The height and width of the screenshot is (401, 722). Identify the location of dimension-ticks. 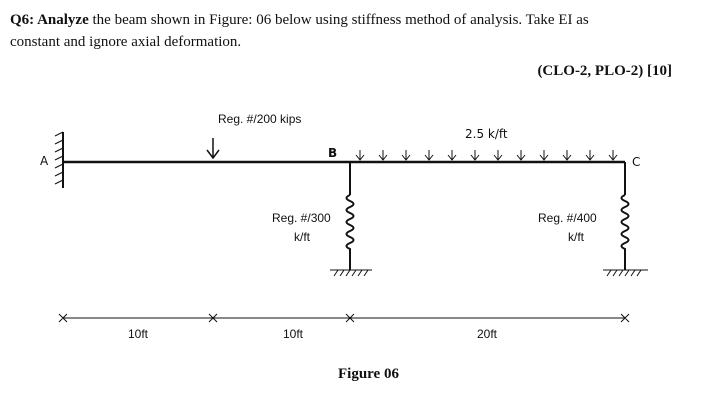
(344, 318).